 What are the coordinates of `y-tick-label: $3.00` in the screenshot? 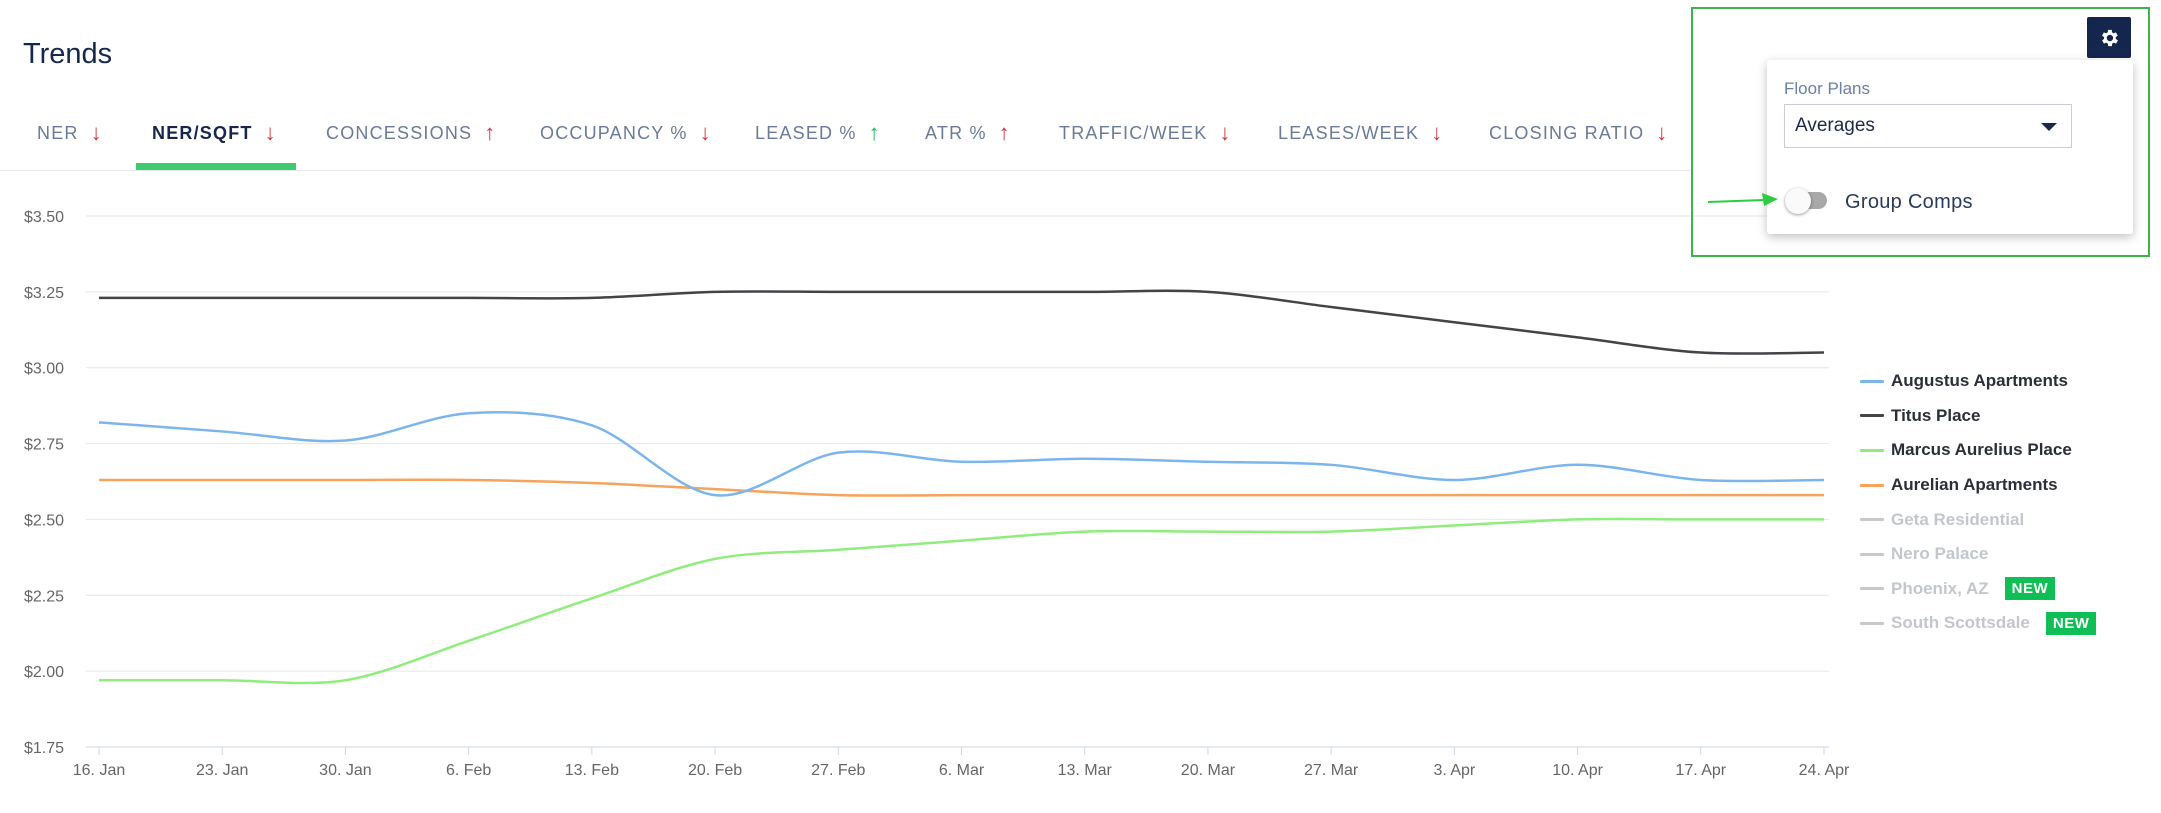 It's located at (44, 369).